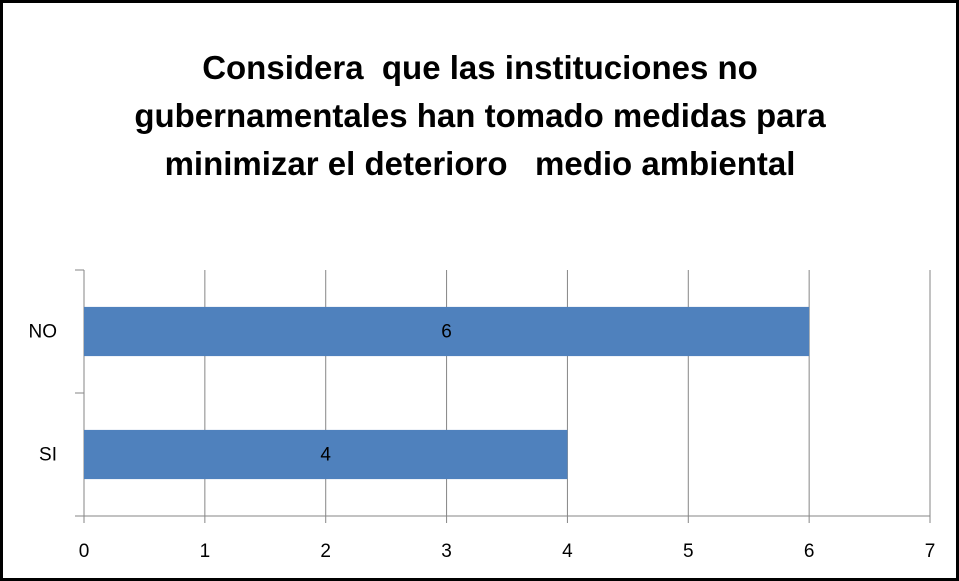 Image resolution: width=959 pixels, height=581 pixels. What do you see at coordinates (930, 551) in the screenshot?
I see `x-tick-label: 7` at bounding box center [930, 551].